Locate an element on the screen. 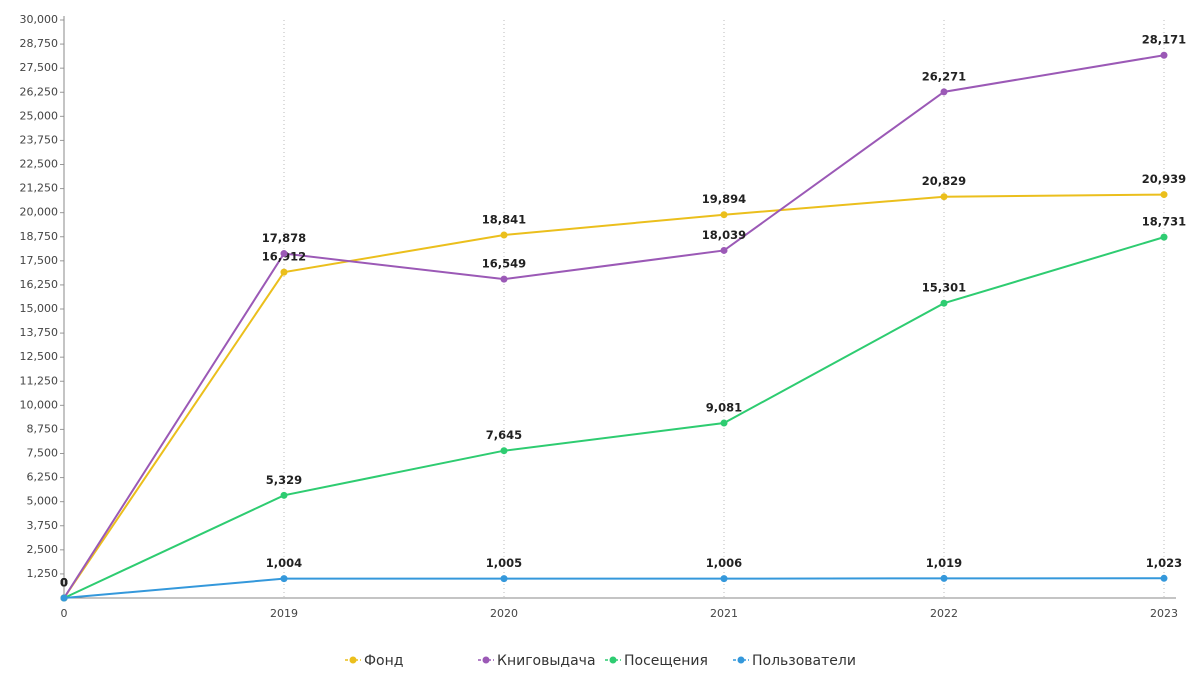 The width and height of the screenshot is (1200, 700). y-tick-label: 11,250 is located at coordinates (39, 380).